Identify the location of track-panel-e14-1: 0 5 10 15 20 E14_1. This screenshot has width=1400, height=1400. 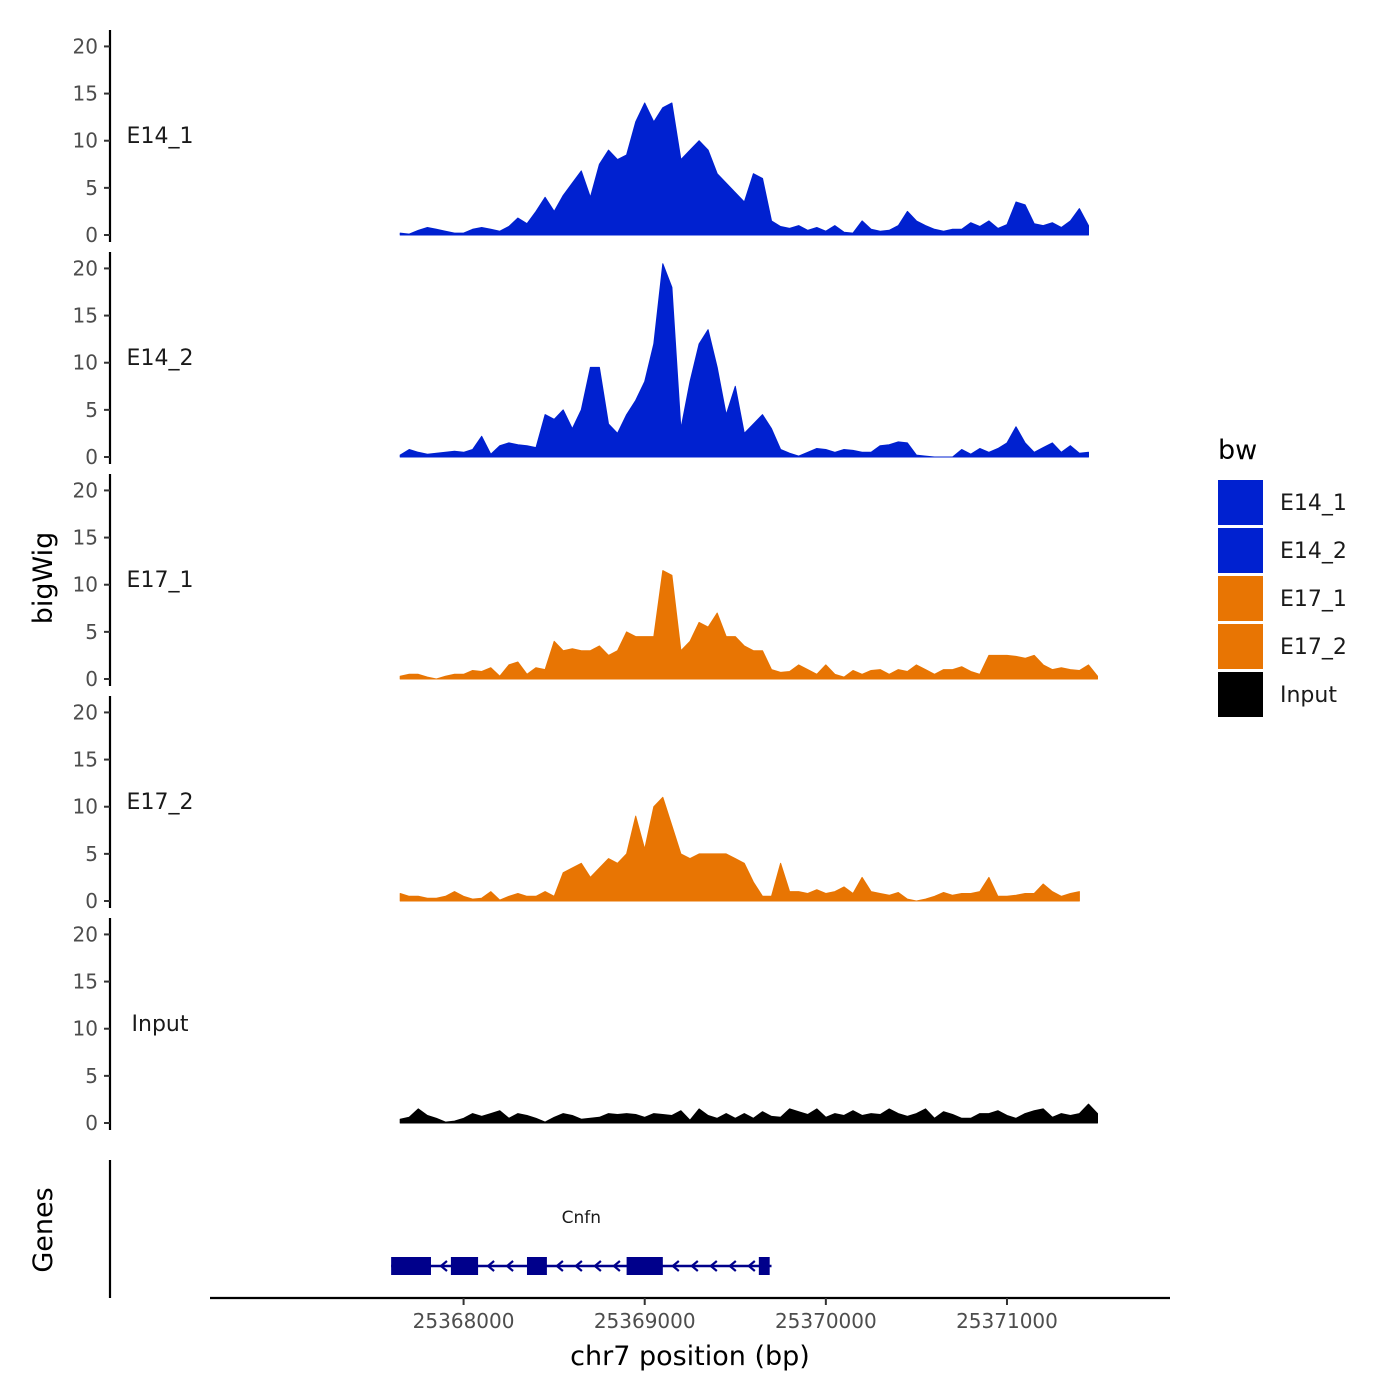
(581, 138).